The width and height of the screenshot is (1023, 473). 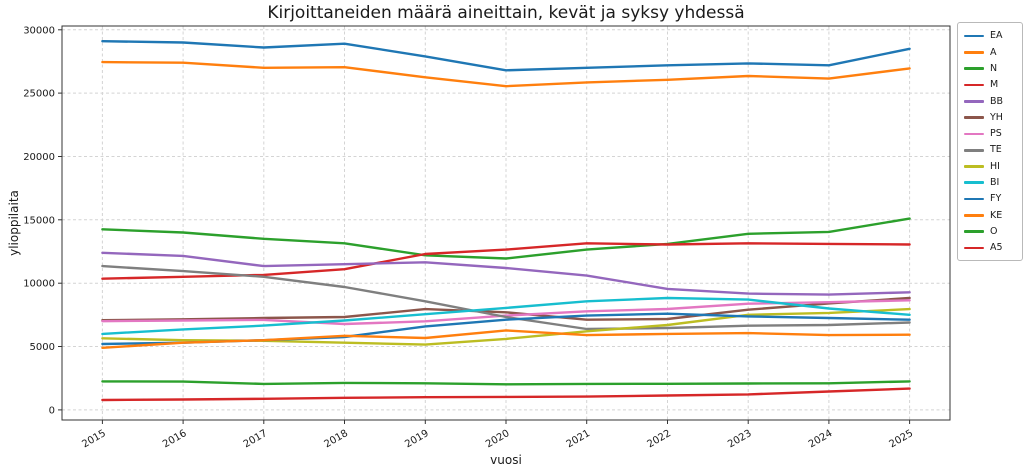 What do you see at coordinates (506, 394) in the screenshot?
I see `series-line-a5` at bounding box center [506, 394].